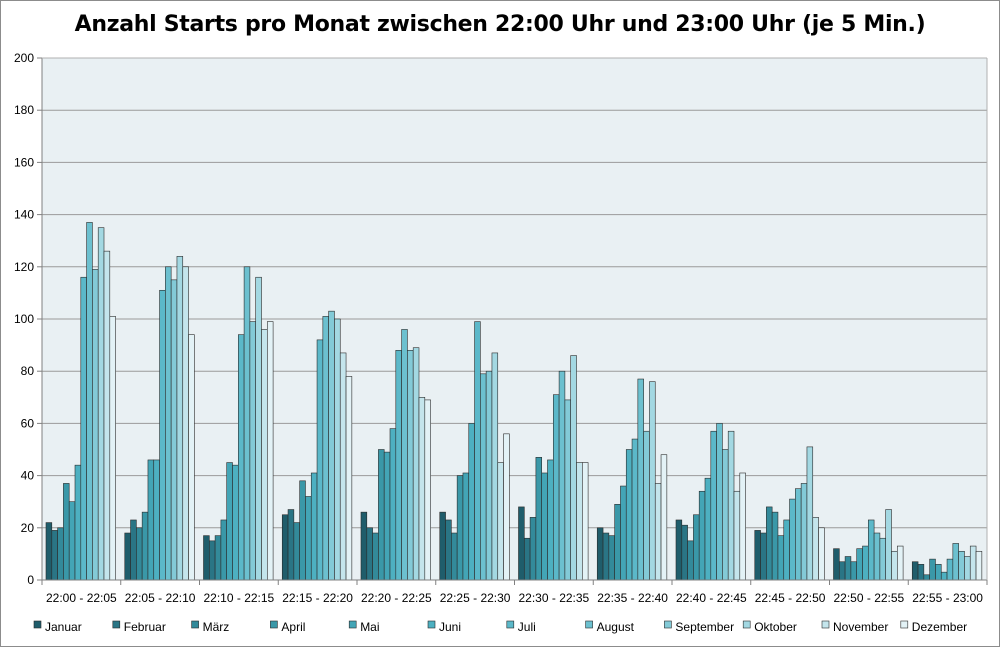 The image size is (1000, 647). What do you see at coordinates (145, 627) in the screenshot?
I see `legend-label: Februar` at bounding box center [145, 627].